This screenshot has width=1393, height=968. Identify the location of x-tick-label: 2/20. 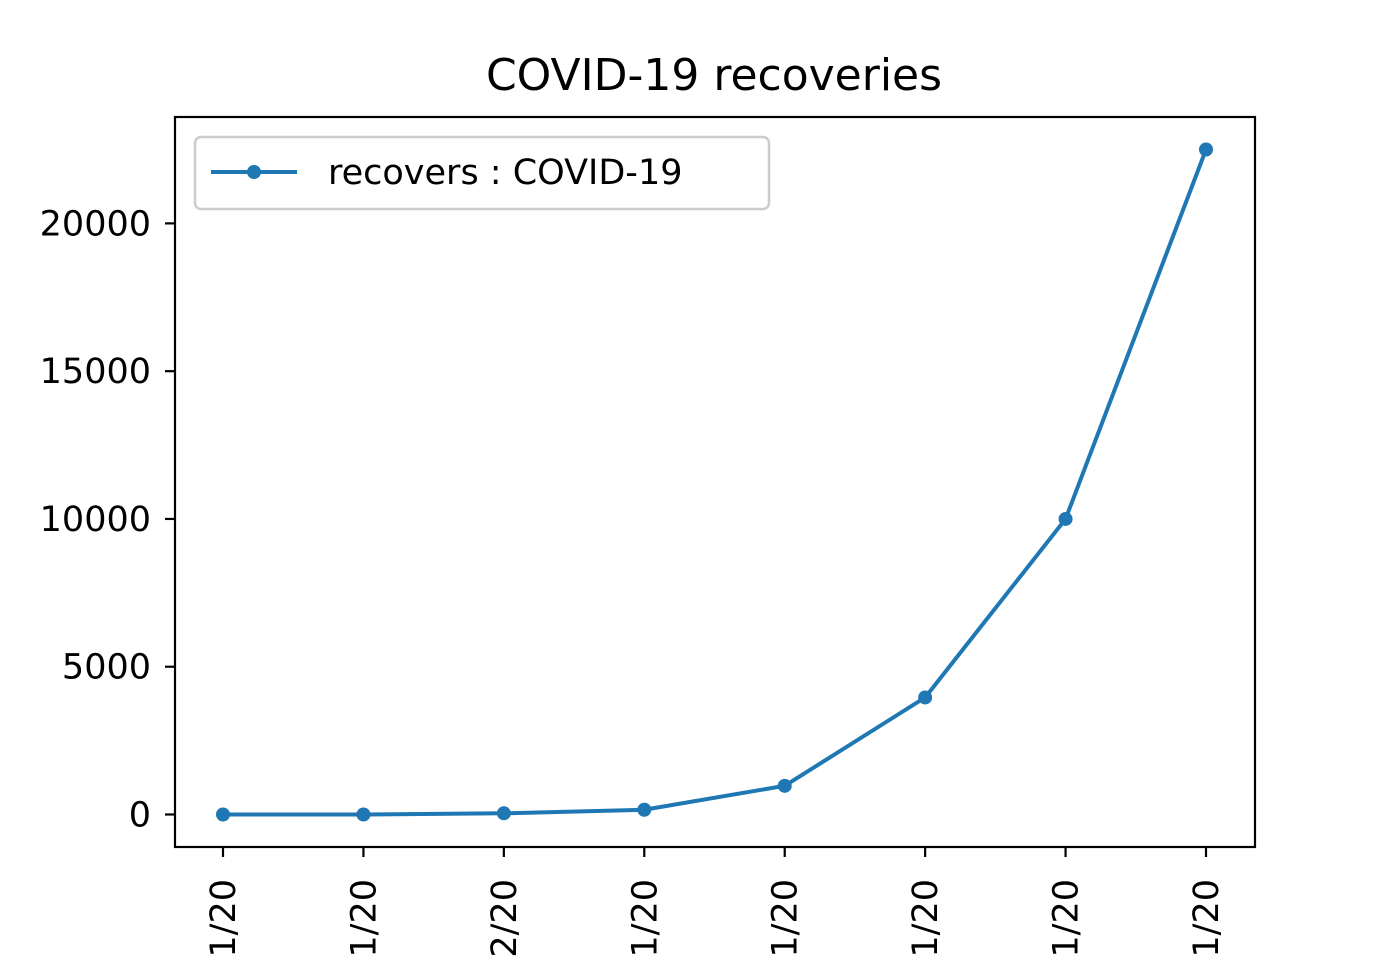
(505, 918).